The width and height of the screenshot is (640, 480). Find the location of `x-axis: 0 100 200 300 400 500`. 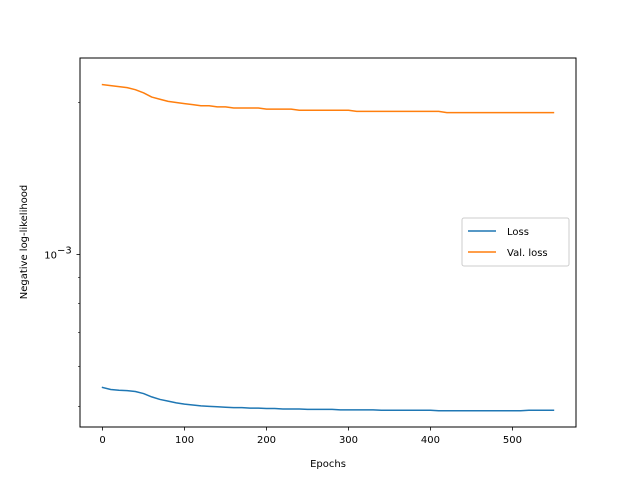

x-axis: 0 100 200 300 400 500 is located at coordinates (310, 436).